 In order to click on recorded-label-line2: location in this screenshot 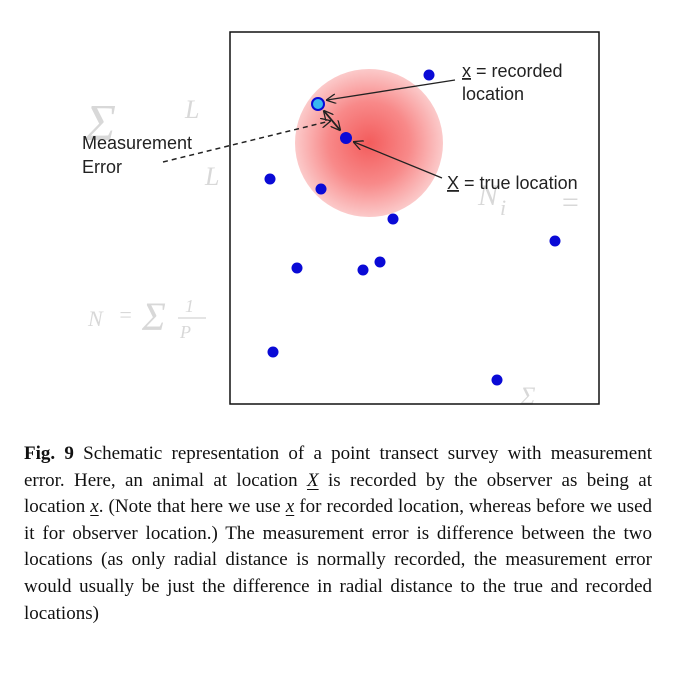, I will do `click(493, 94)`.